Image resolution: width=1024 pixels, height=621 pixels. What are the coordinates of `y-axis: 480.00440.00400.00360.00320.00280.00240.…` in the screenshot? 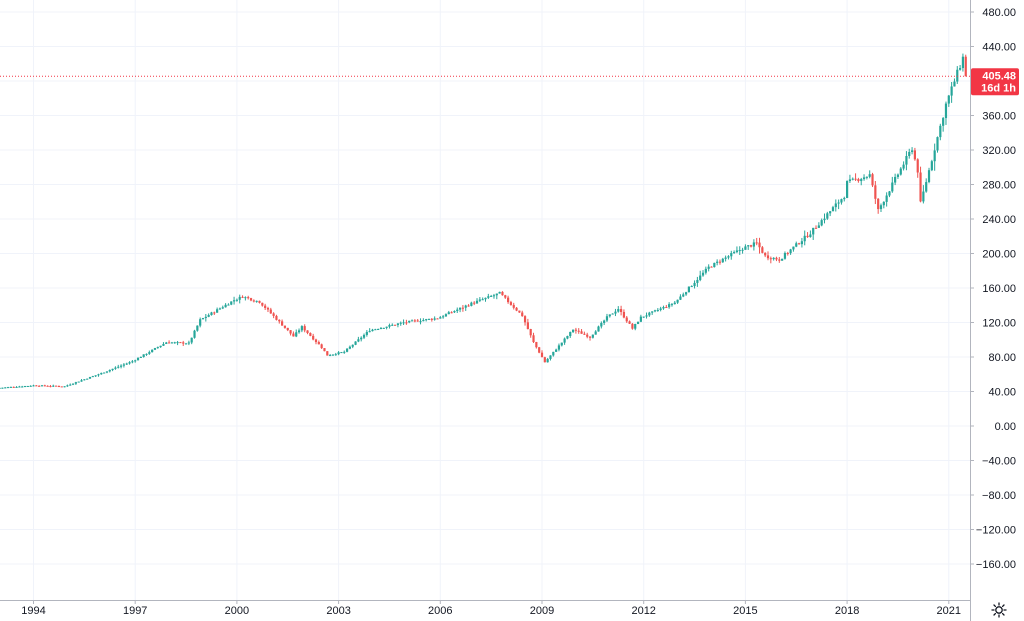 It's located at (993, 310).